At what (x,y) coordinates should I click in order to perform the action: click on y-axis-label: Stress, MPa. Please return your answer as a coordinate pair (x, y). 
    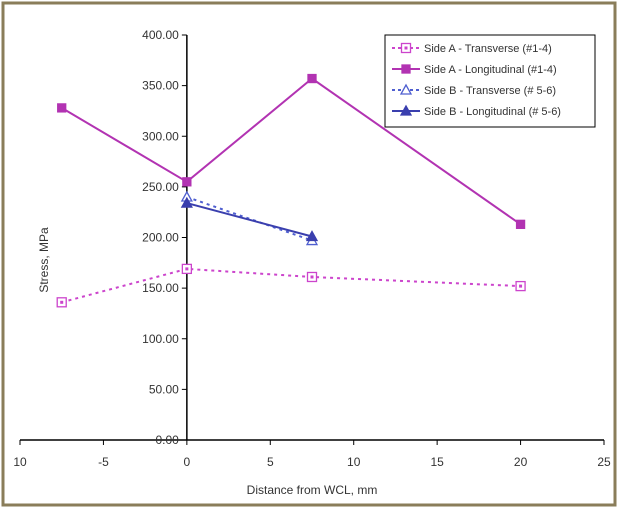
    Looking at the image, I should click on (44, 260).